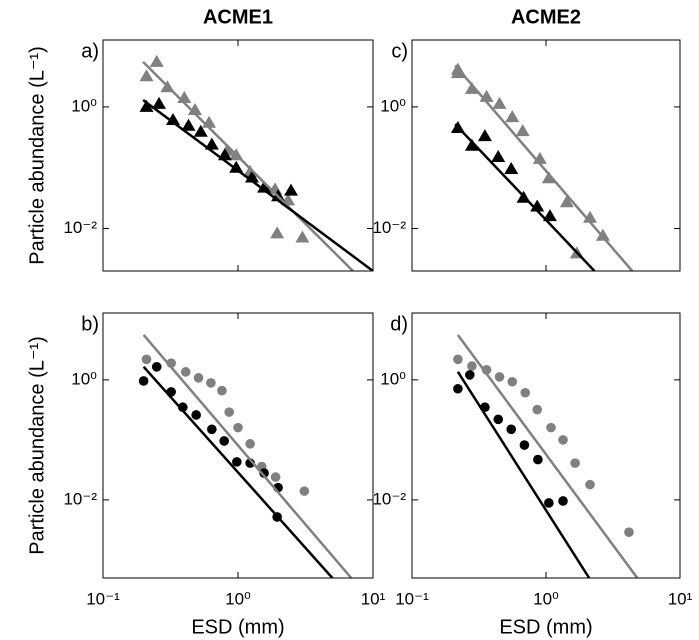 The image size is (699, 640). Describe the element at coordinates (399, 324) in the screenshot. I see `panel-label: d)` at that location.